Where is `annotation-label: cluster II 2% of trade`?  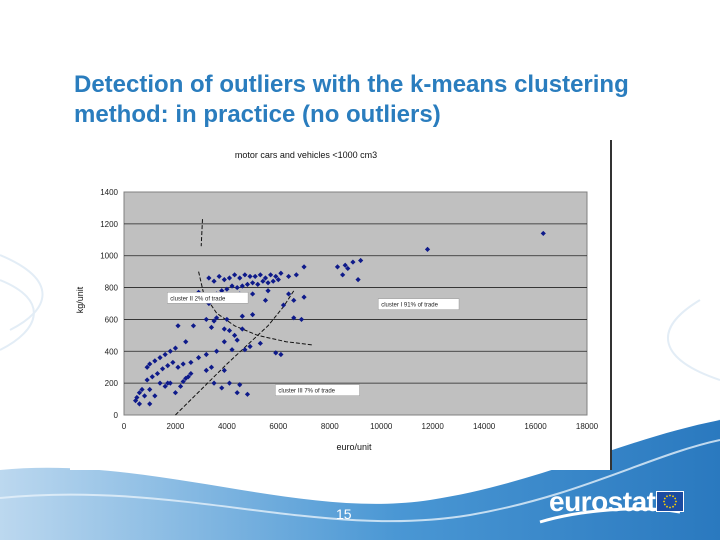
annotation-label: cluster II 2% of trade is located at coordinates (198, 299).